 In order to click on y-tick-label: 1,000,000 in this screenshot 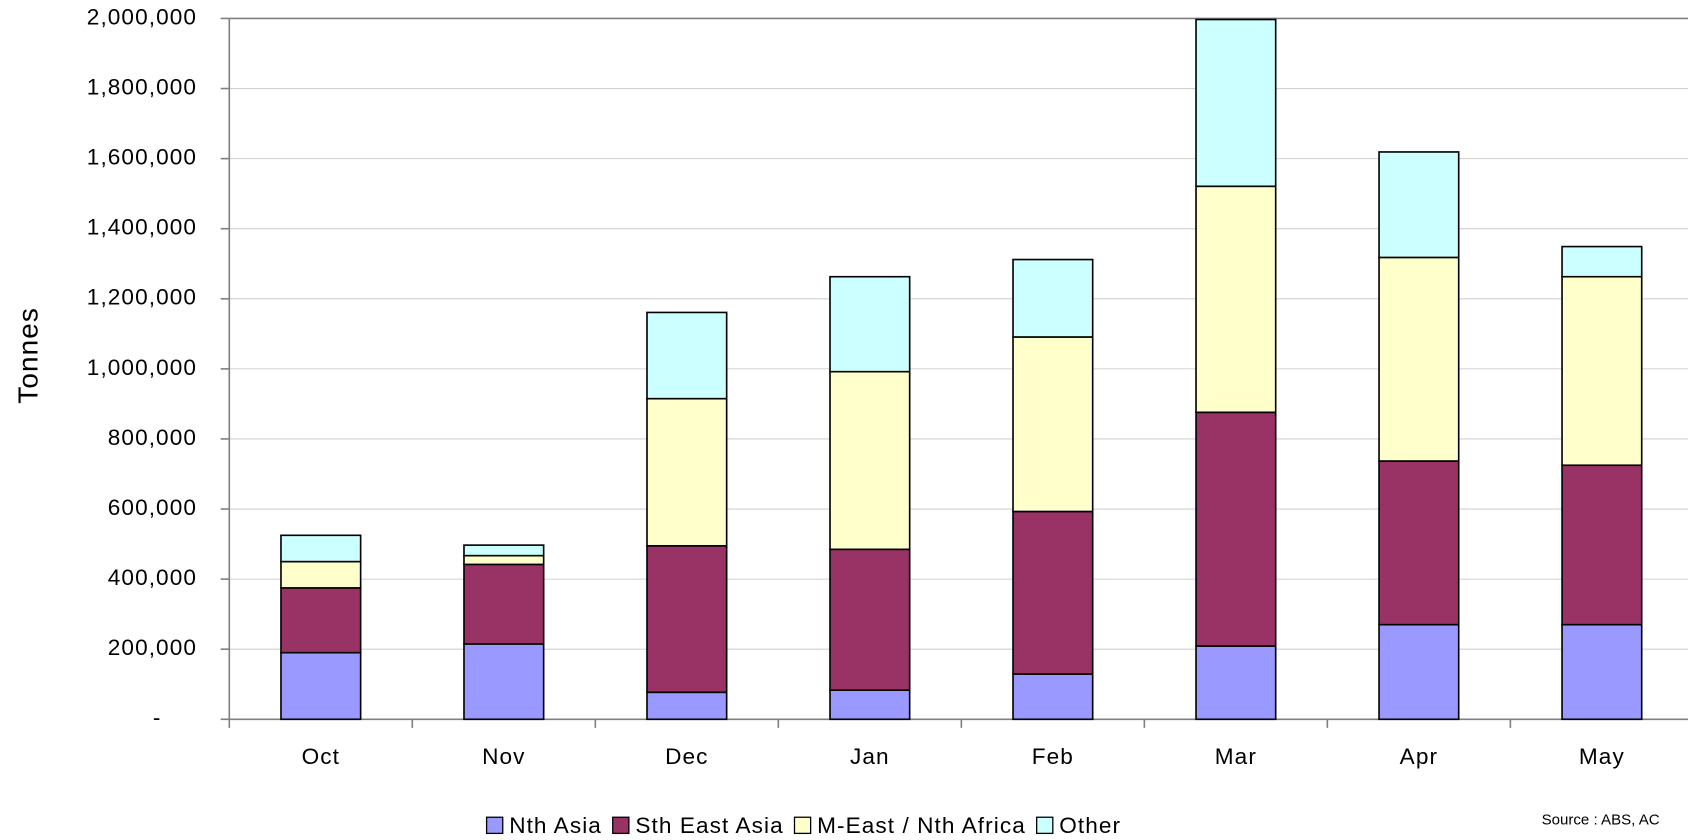, I will do `click(142, 367)`.